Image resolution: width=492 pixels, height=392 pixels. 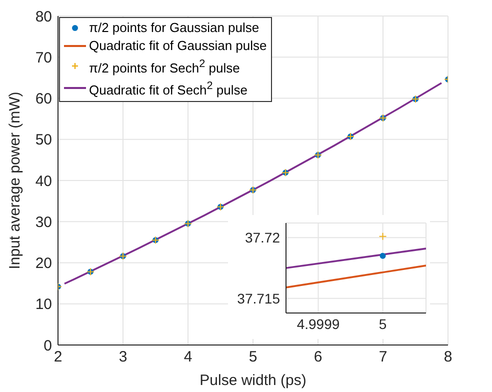 I want to click on x-tick-label: 8, so click(x=448, y=357).